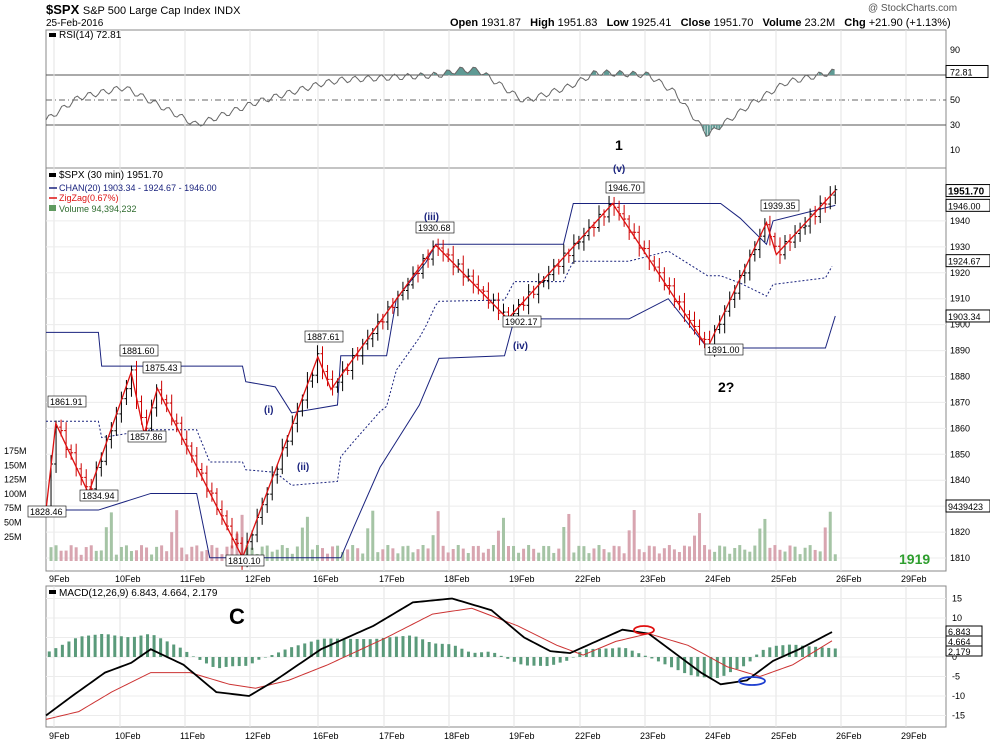  I want to click on price-label: 1861.91, so click(66, 402).